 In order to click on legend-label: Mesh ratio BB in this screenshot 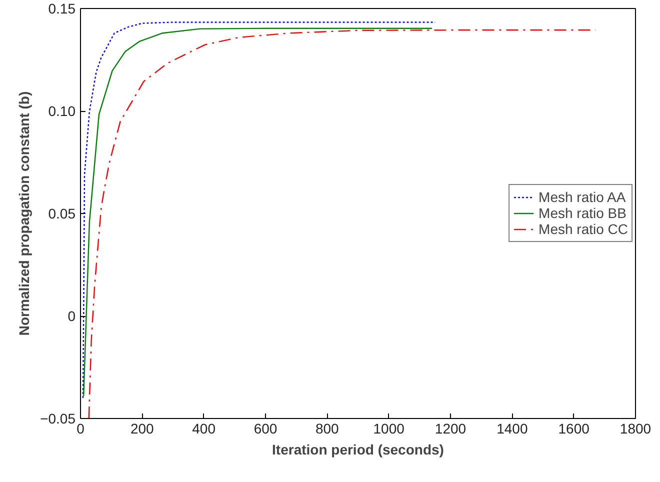, I will do `click(582, 213)`.